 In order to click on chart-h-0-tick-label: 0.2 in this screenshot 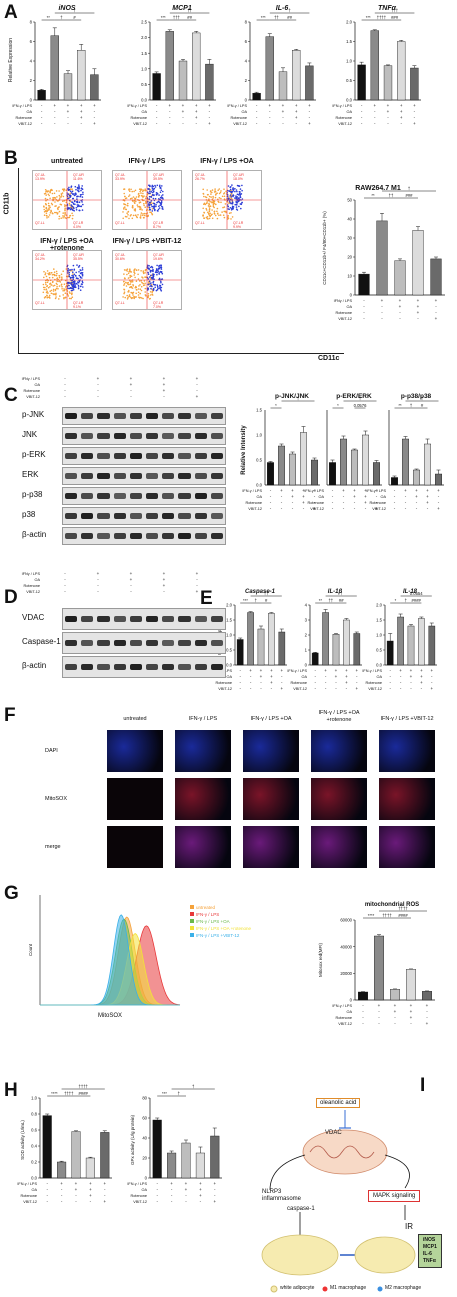, I will do `click(34, 1162)`.